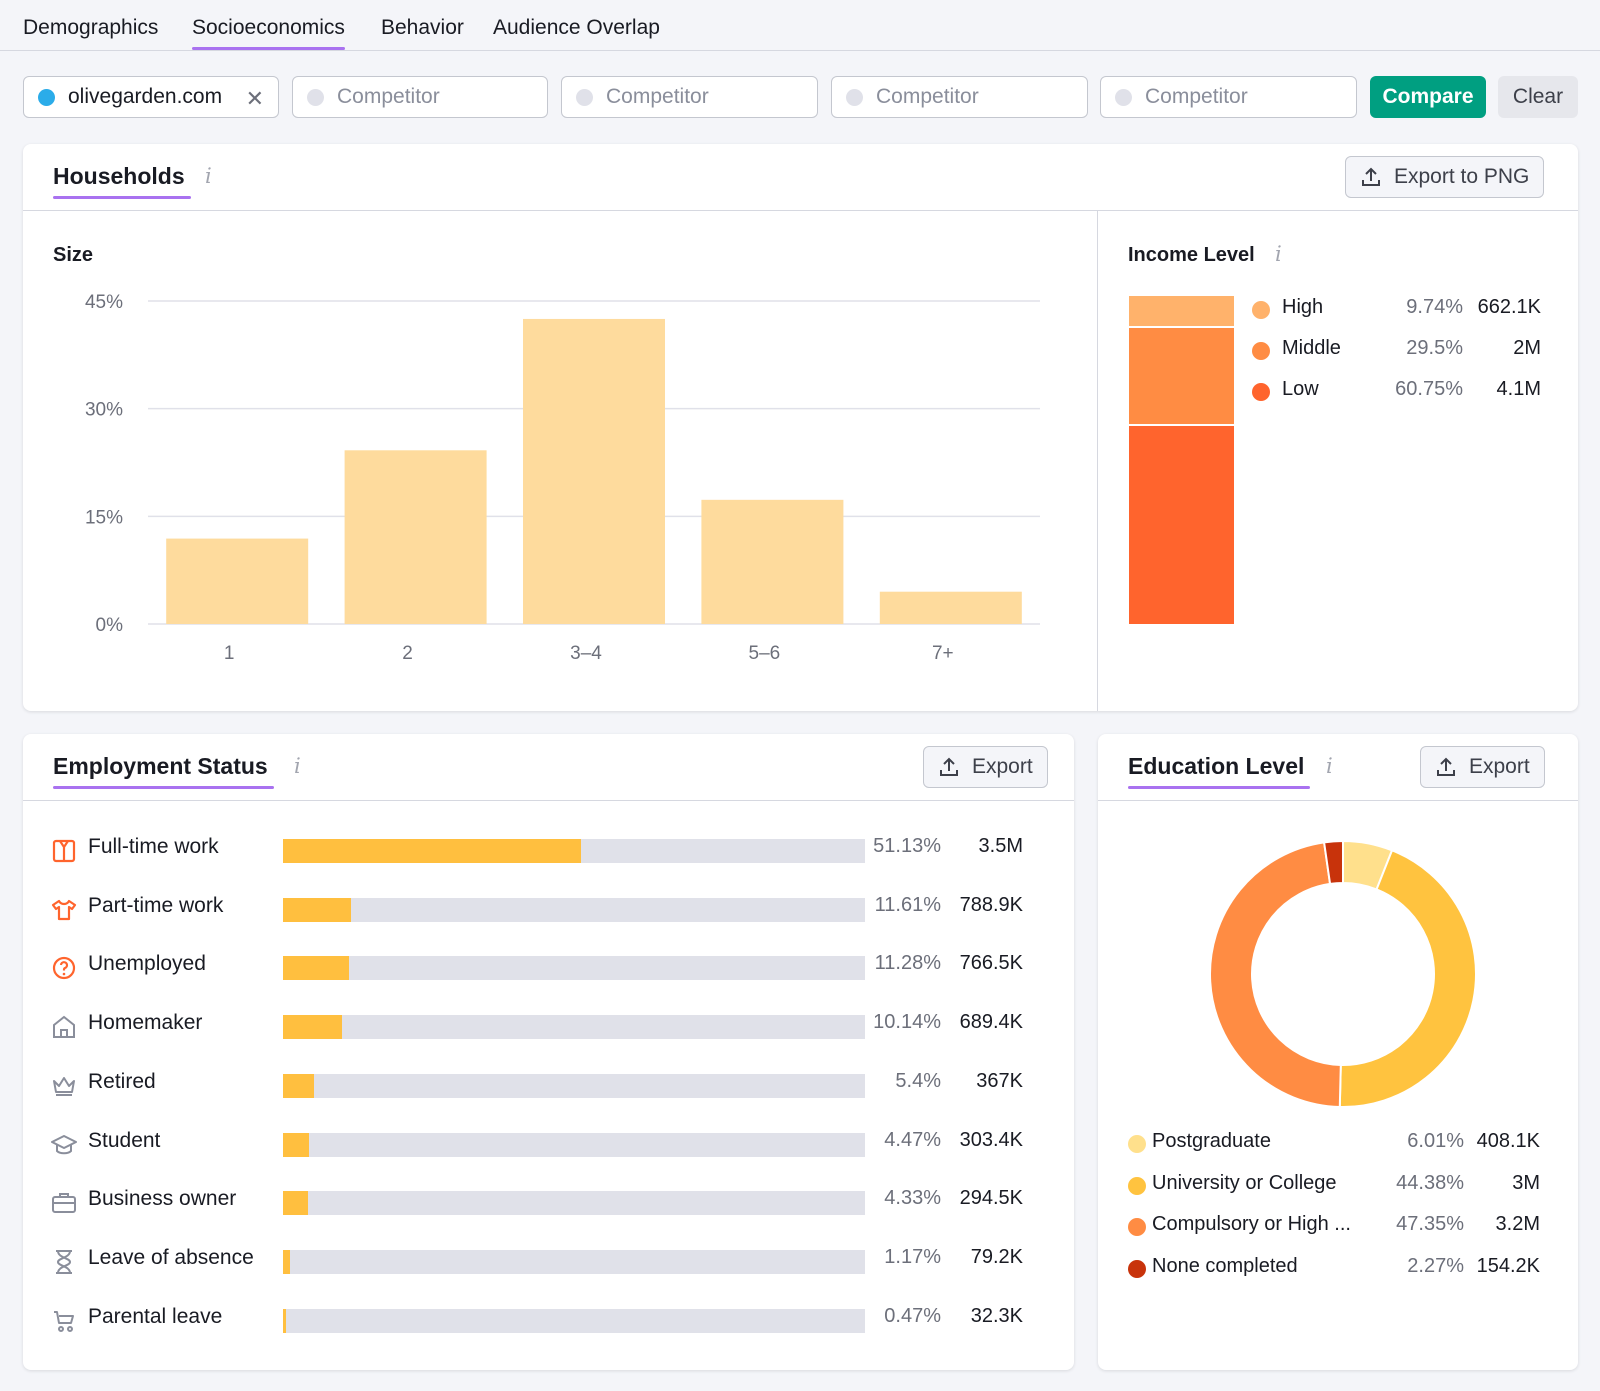  Describe the element at coordinates (1429, 389) in the screenshot. I see `income-pct: 60.75%` at that location.